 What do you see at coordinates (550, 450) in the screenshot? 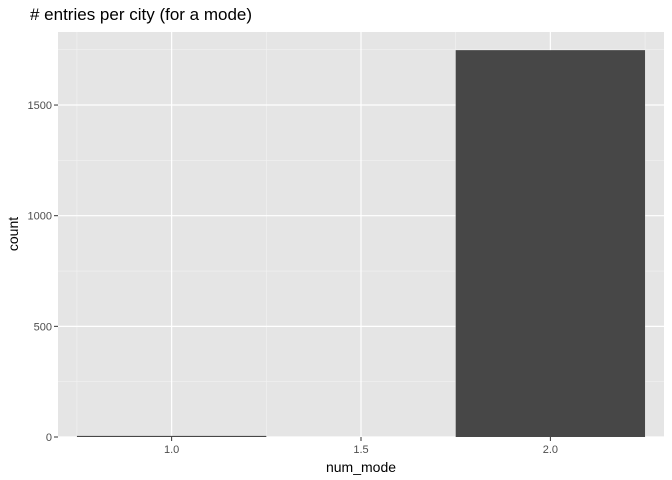
I see `x-tick-label: 2.0` at bounding box center [550, 450].